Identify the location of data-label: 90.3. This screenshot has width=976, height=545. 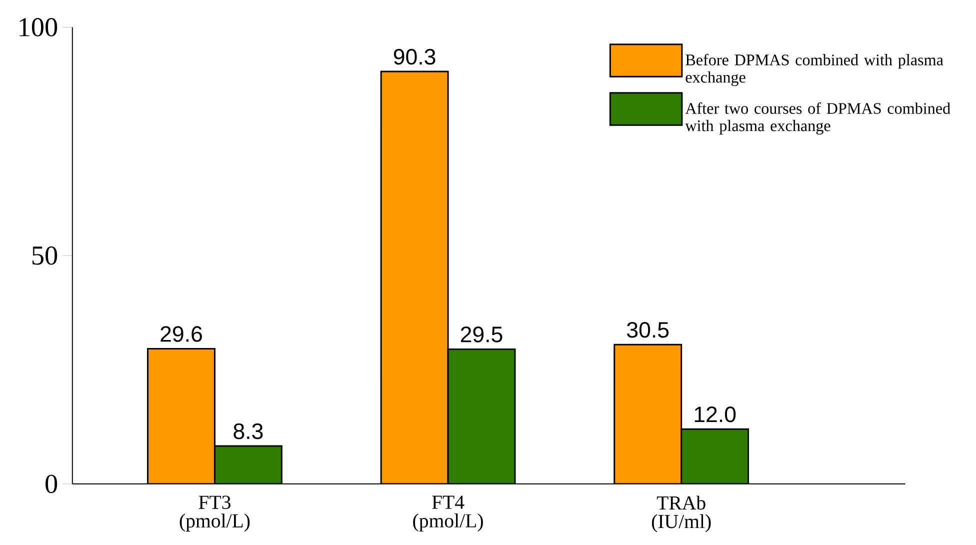
(415, 57).